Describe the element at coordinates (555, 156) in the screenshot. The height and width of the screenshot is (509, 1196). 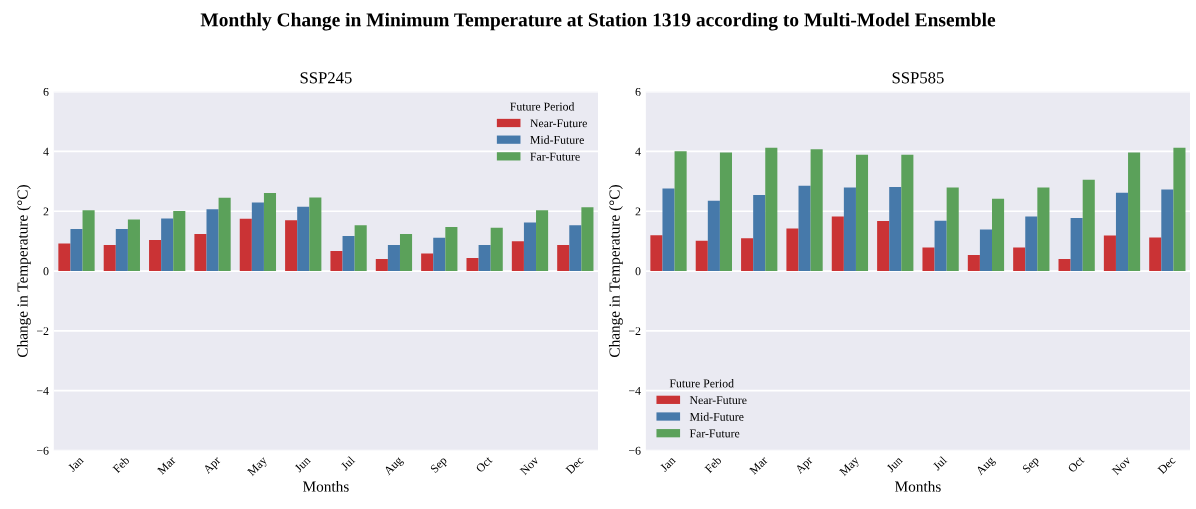
I see `legend-label: Far-Future` at that location.